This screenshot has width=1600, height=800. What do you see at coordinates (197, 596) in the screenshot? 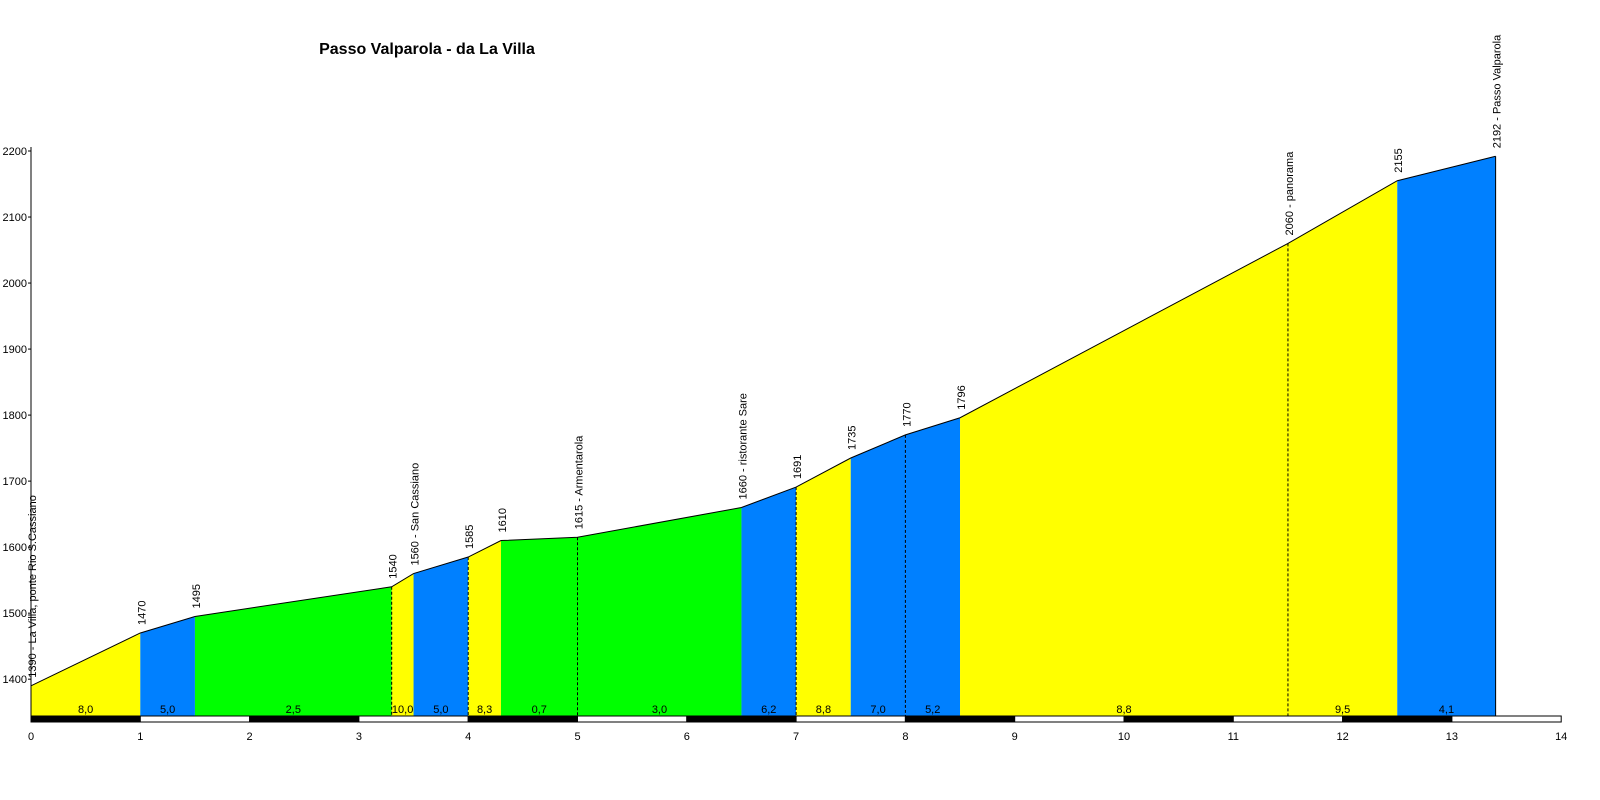
I see `point-label-3: 1495` at bounding box center [197, 596].